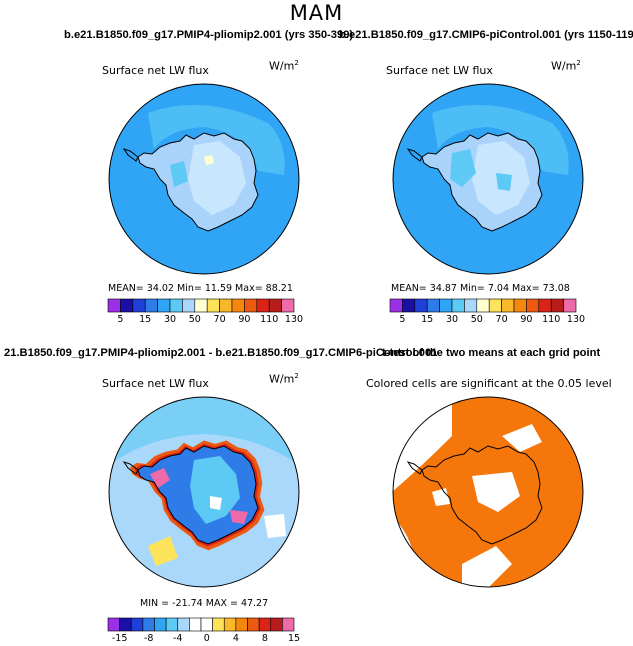 This screenshot has width=633, height=646. I want to click on outer-band, so click(216, 140).